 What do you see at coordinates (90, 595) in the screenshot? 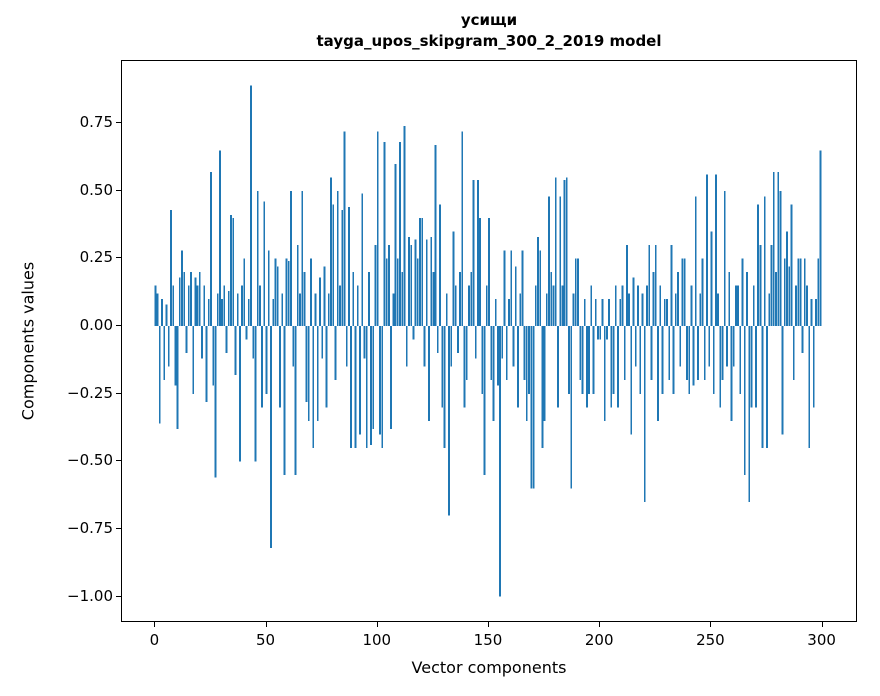
I see `y-tick-label: −1.00` at bounding box center [90, 595].